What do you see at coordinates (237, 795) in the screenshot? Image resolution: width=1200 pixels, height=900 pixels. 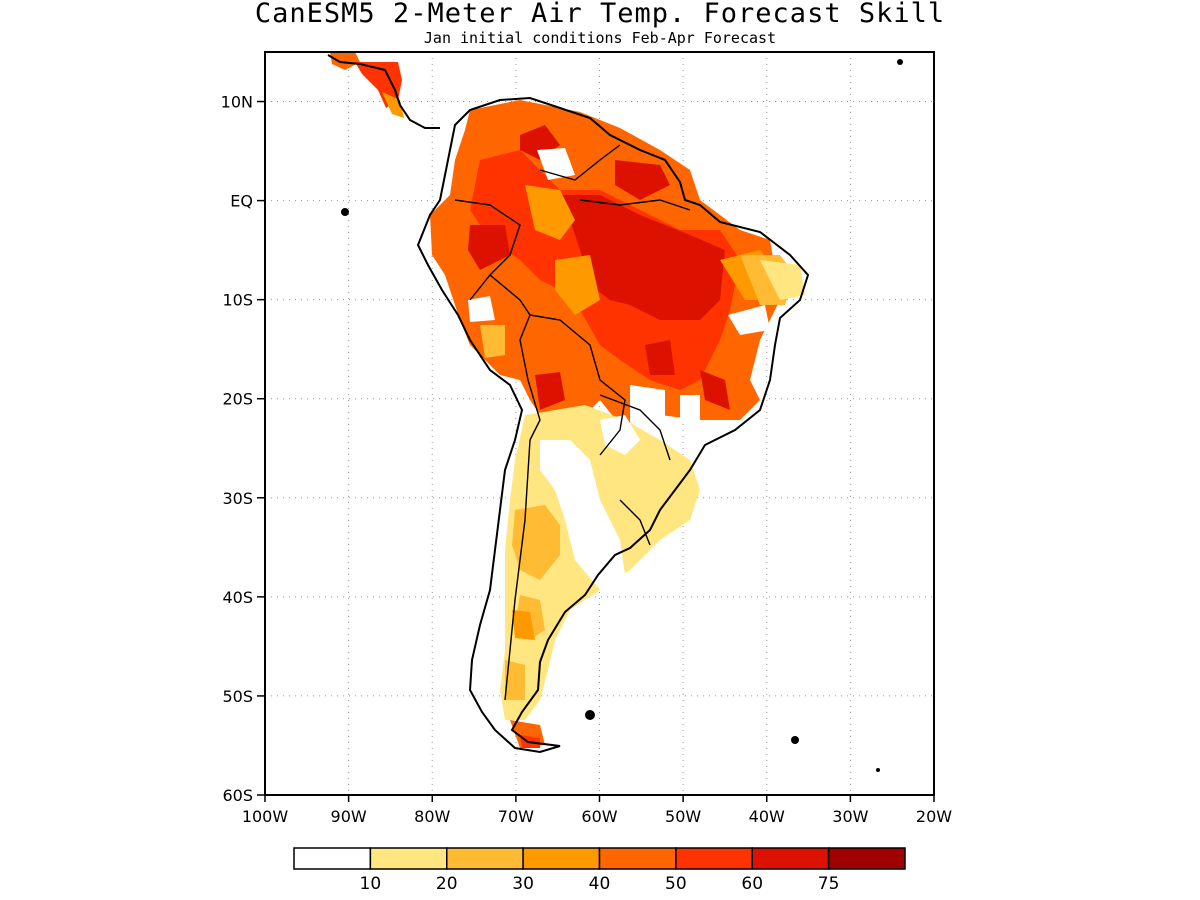 I see `lat-tick-label: 60S` at bounding box center [237, 795].